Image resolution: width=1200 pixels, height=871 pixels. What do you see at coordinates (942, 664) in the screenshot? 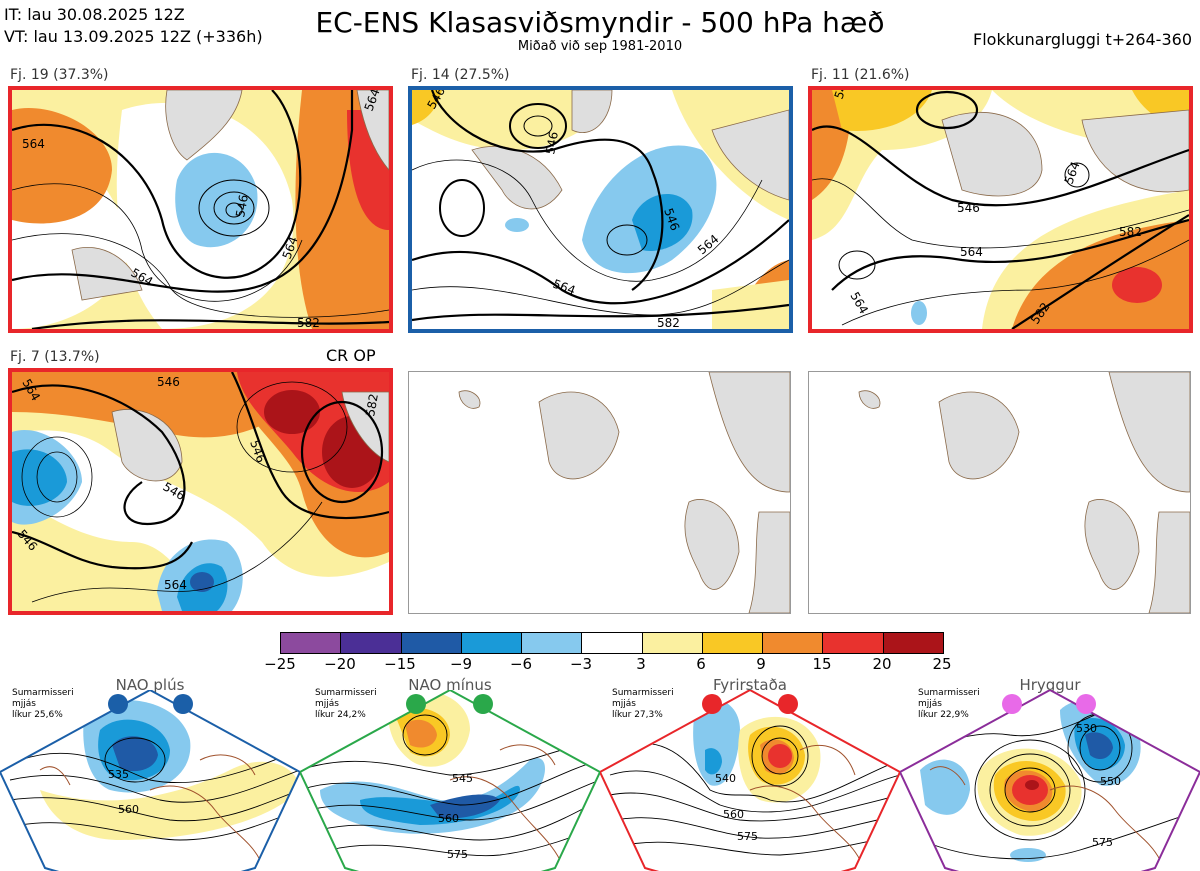
I see `colorbar-tick: 25` at bounding box center [942, 664].